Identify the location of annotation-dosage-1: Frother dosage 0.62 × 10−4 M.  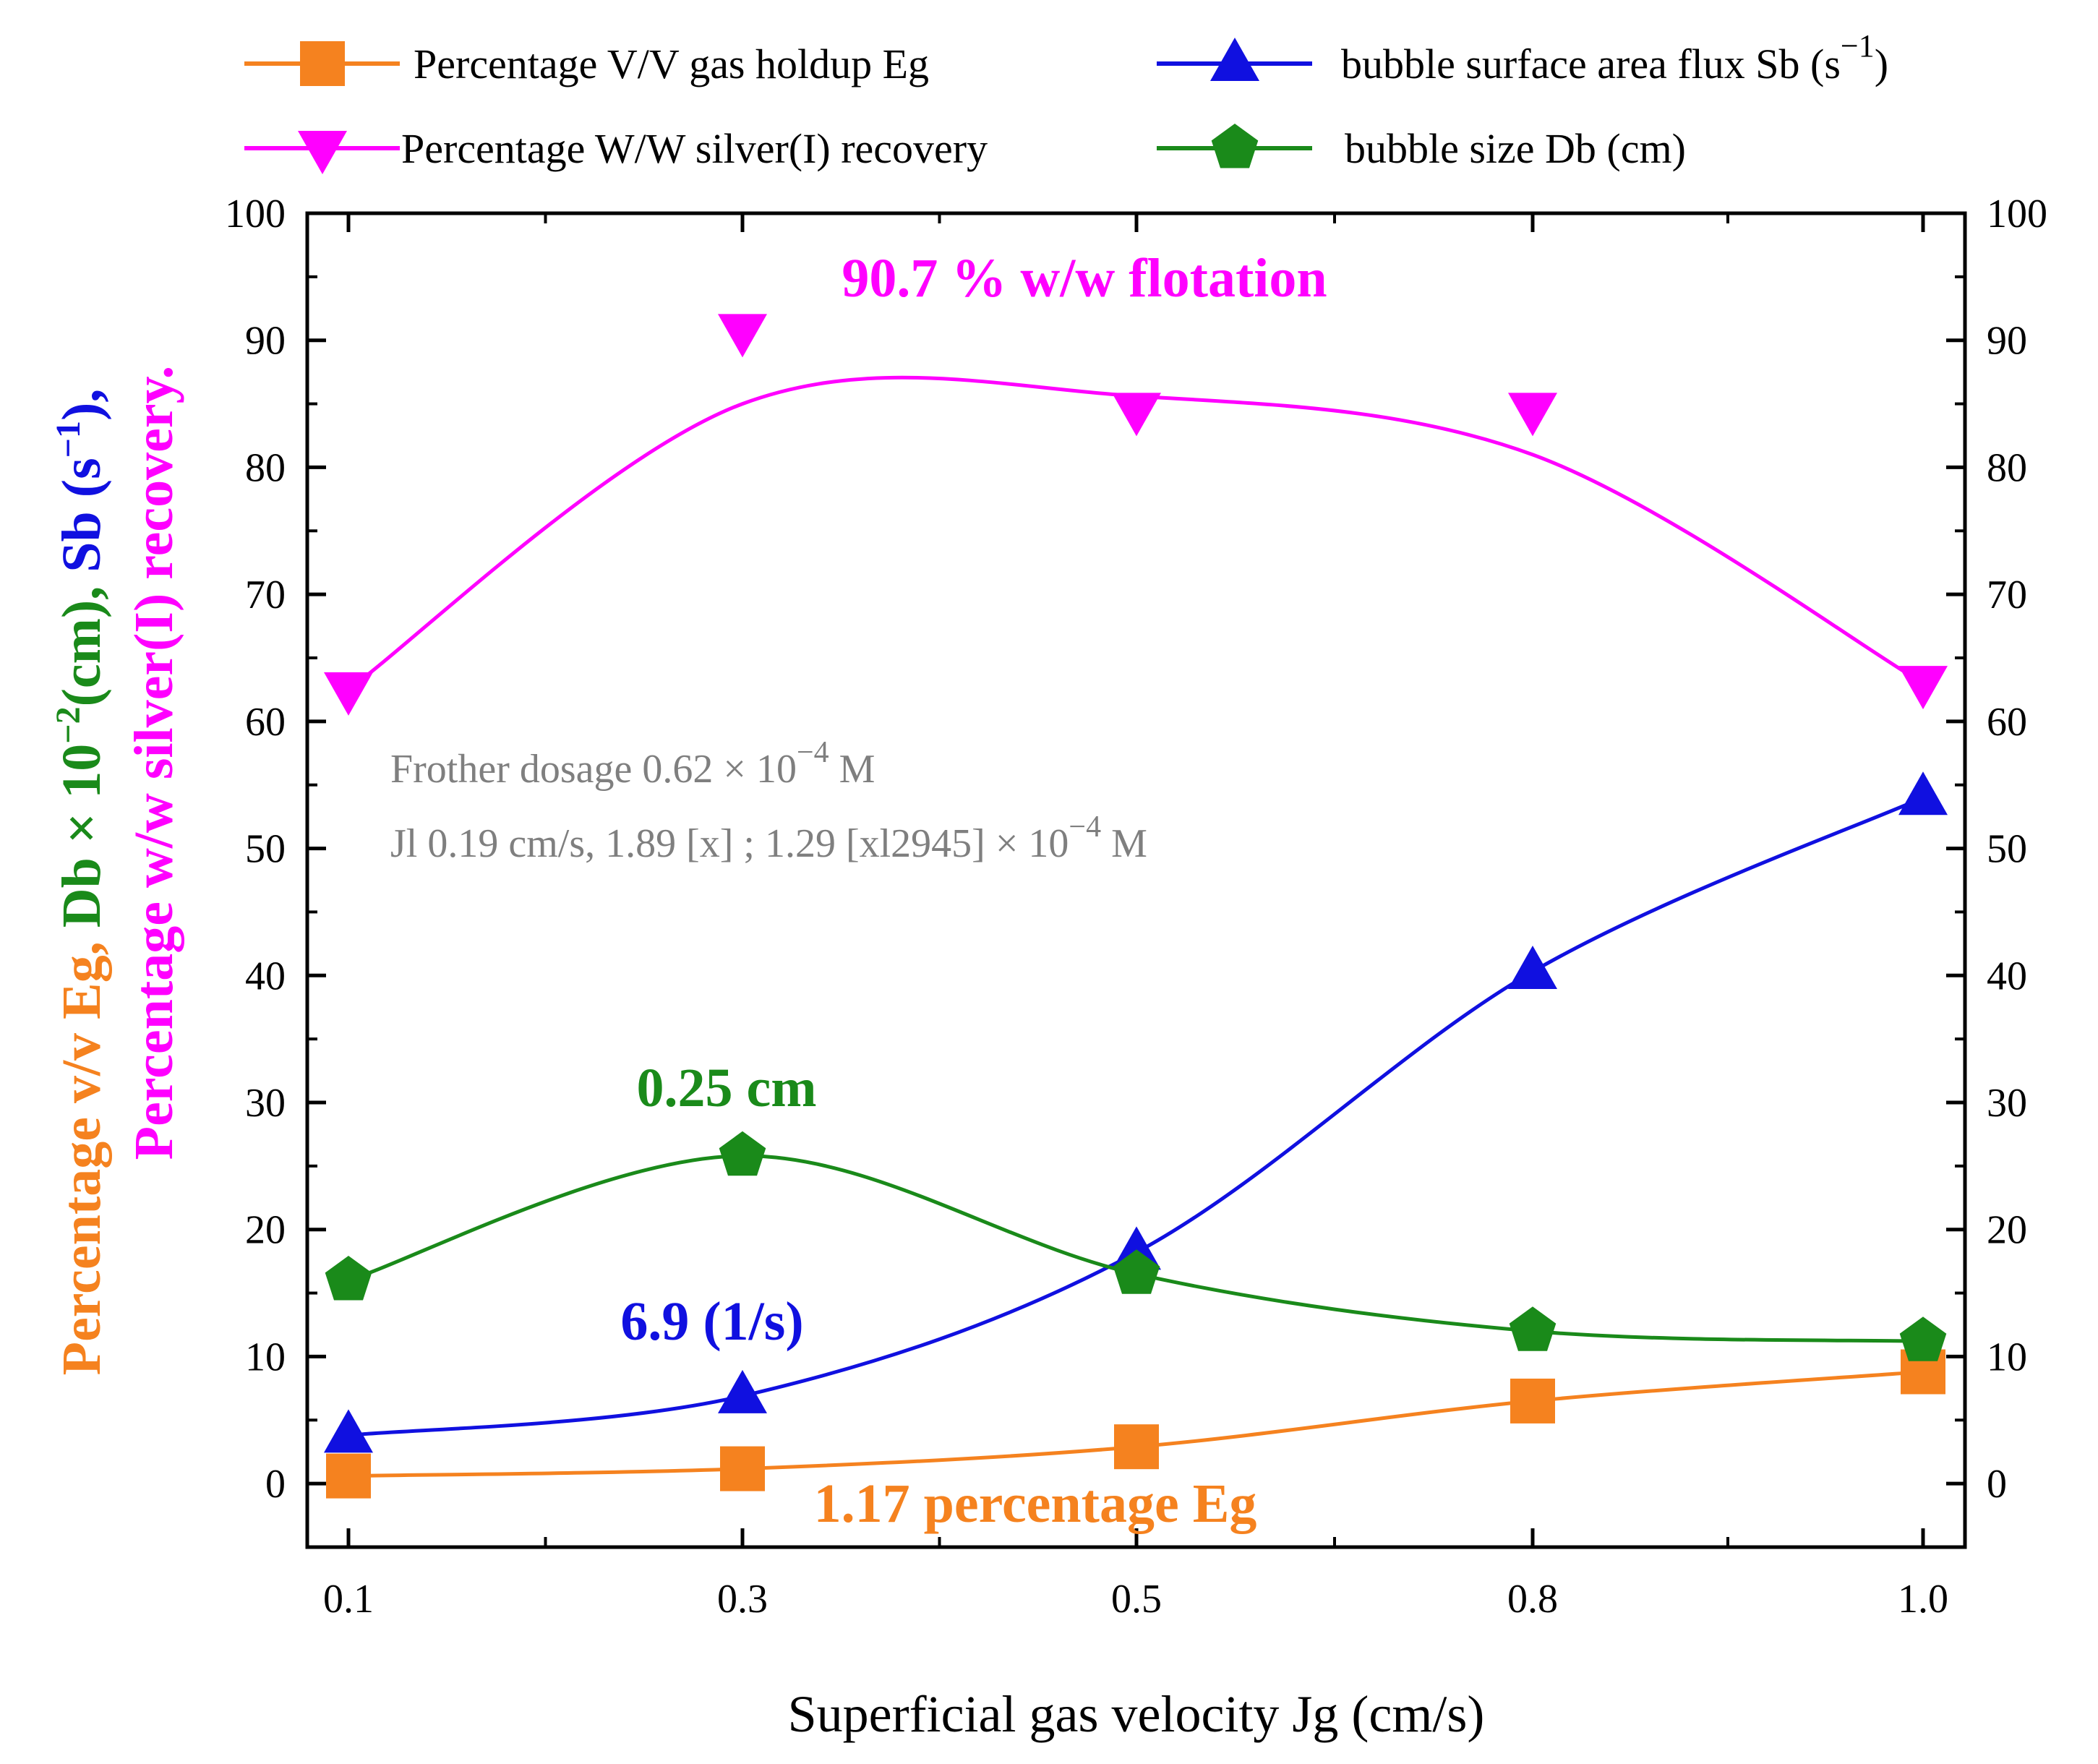
(632, 764).